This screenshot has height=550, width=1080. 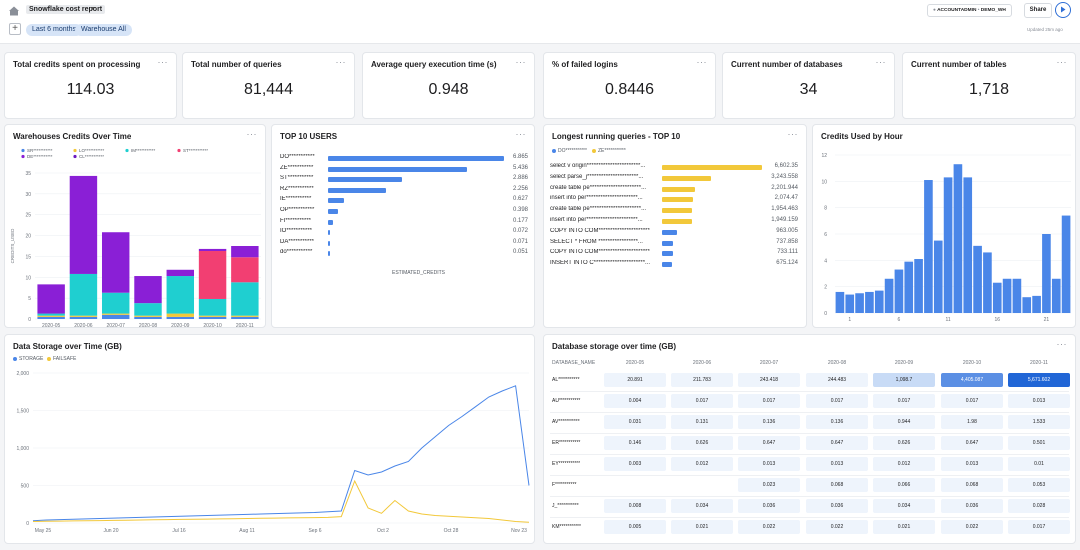 What do you see at coordinates (574, 363) in the screenshot?
I see `column-header: DATABASE_NAME` at bounding box center [574, 363].